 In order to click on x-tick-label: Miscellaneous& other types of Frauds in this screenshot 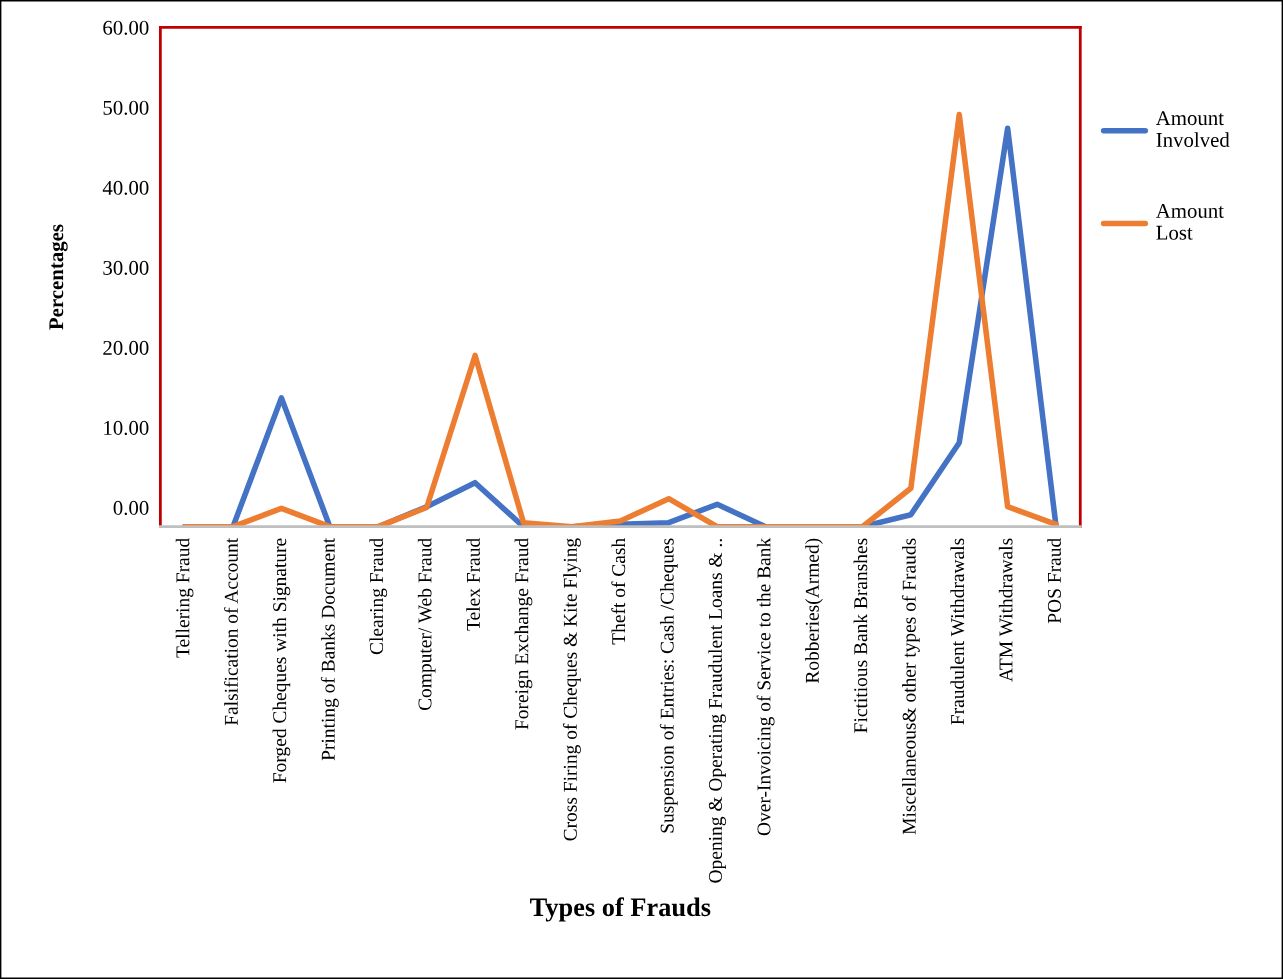, I will do `click(910, 686)`.